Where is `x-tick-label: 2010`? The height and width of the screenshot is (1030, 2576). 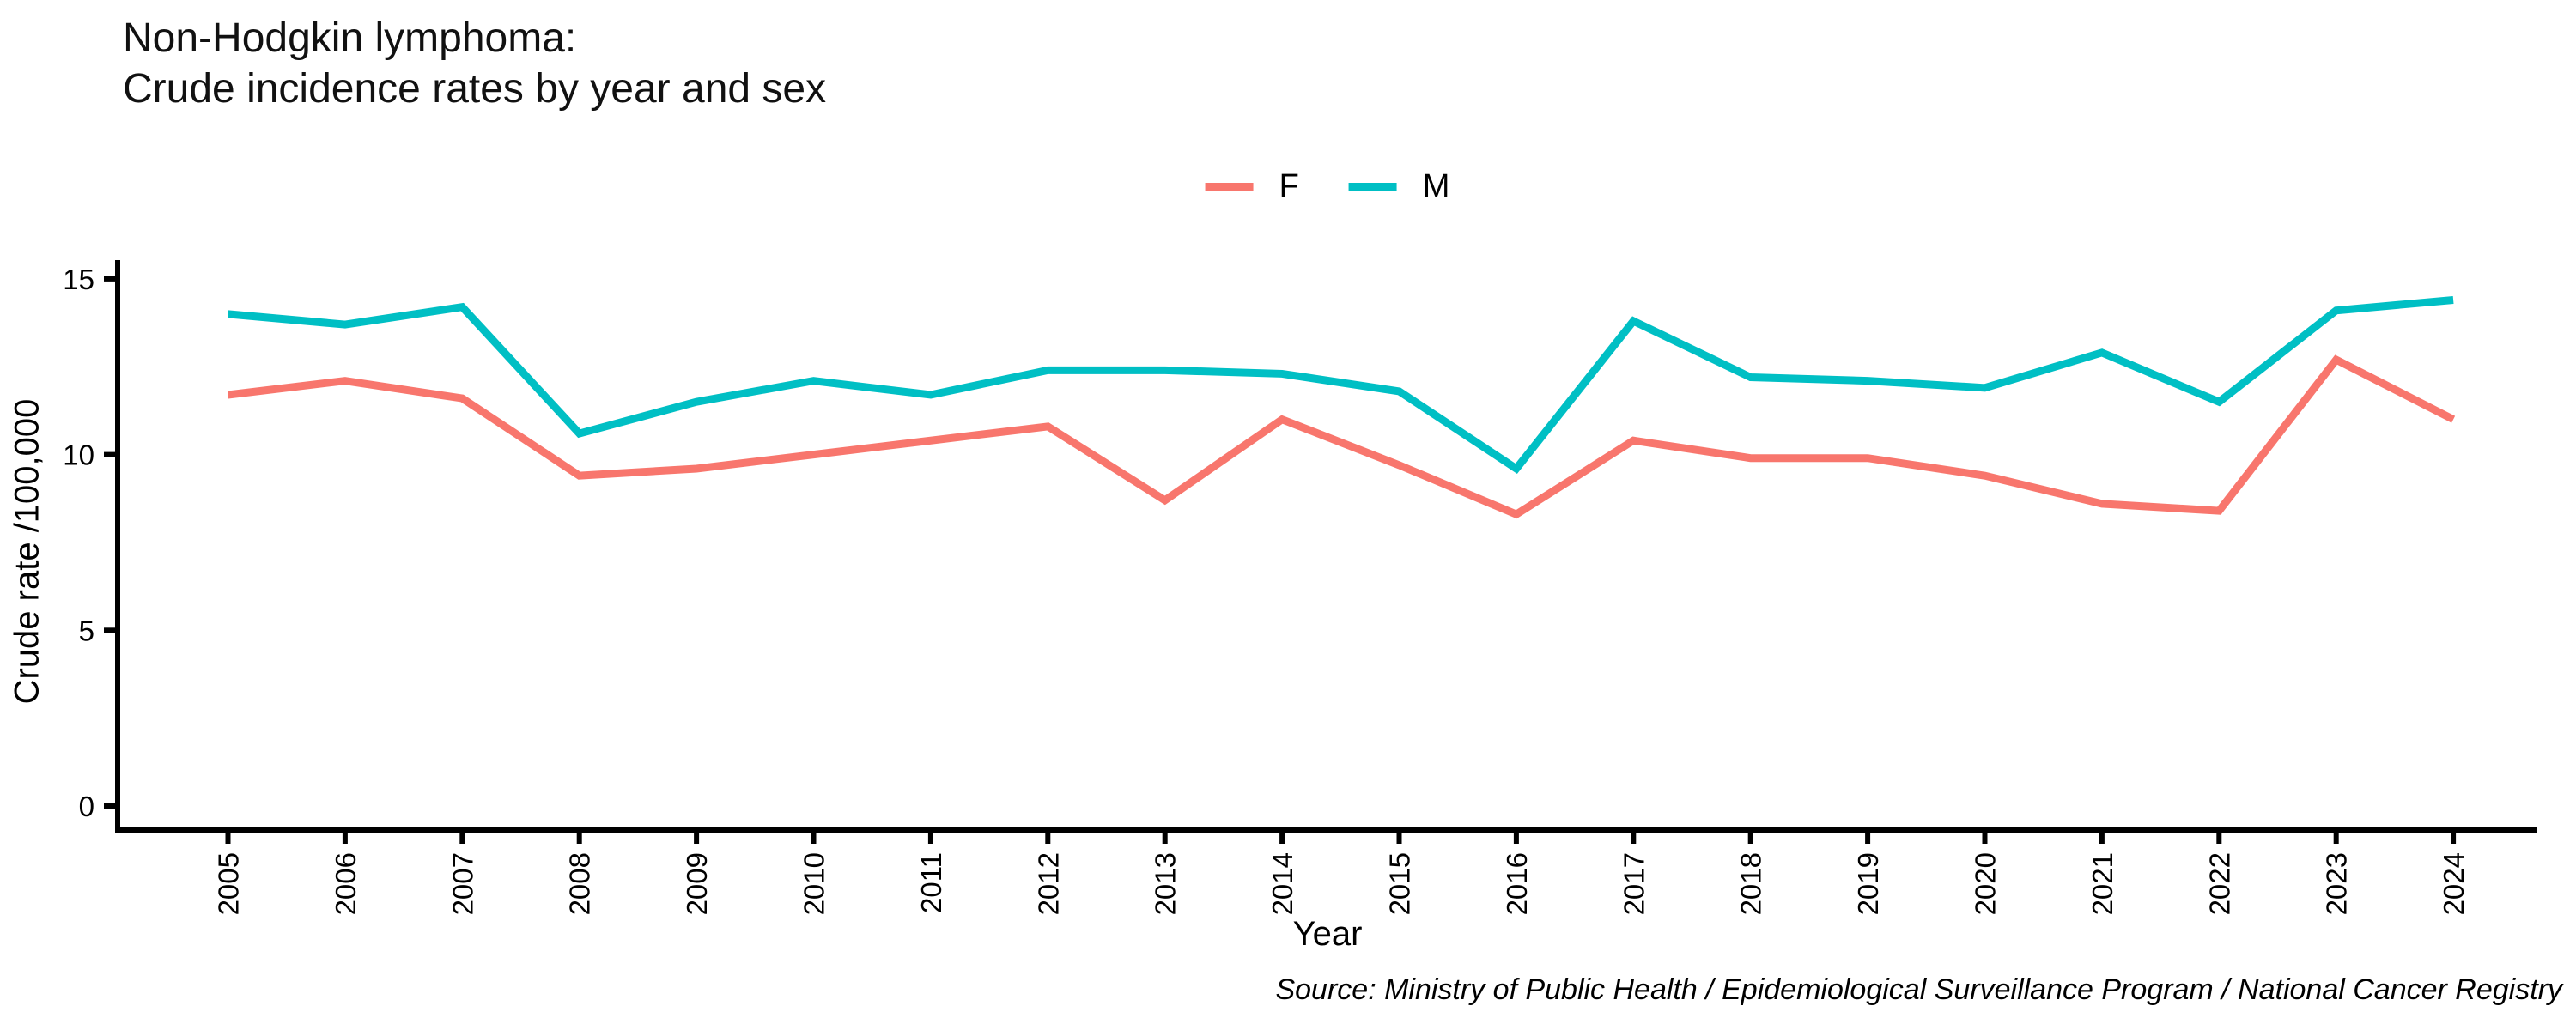
x-tick-label: 2010 is located at coordinates (814, 883).